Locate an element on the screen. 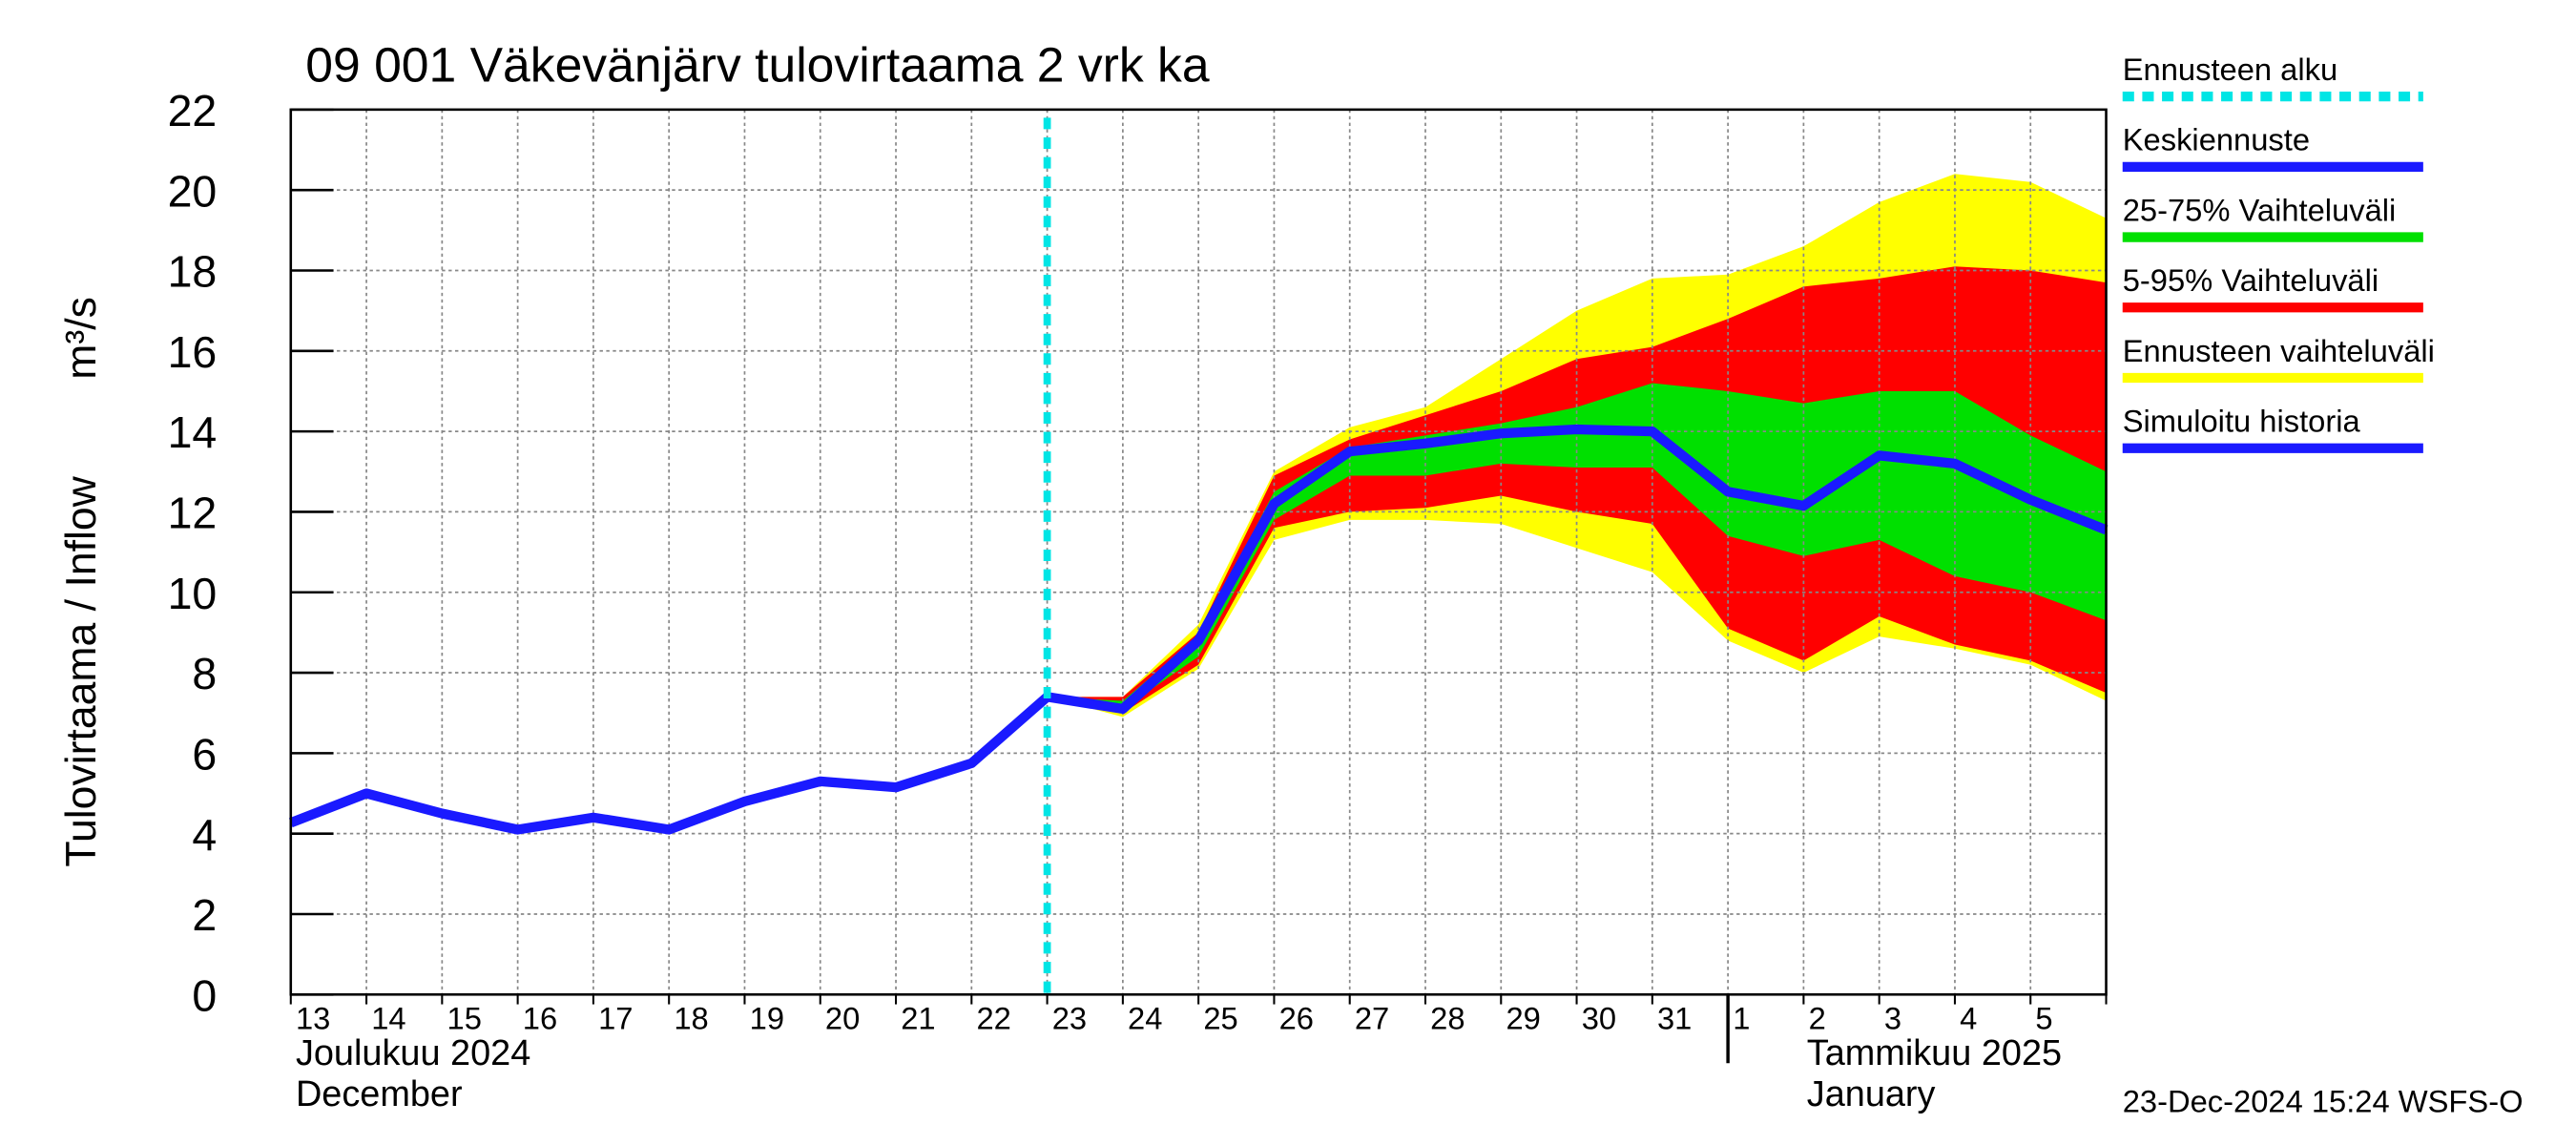 The height and width of the screenshot is (1145, 2576). legend-label: Ennusteen alku is located at coordinates (2230, 69).